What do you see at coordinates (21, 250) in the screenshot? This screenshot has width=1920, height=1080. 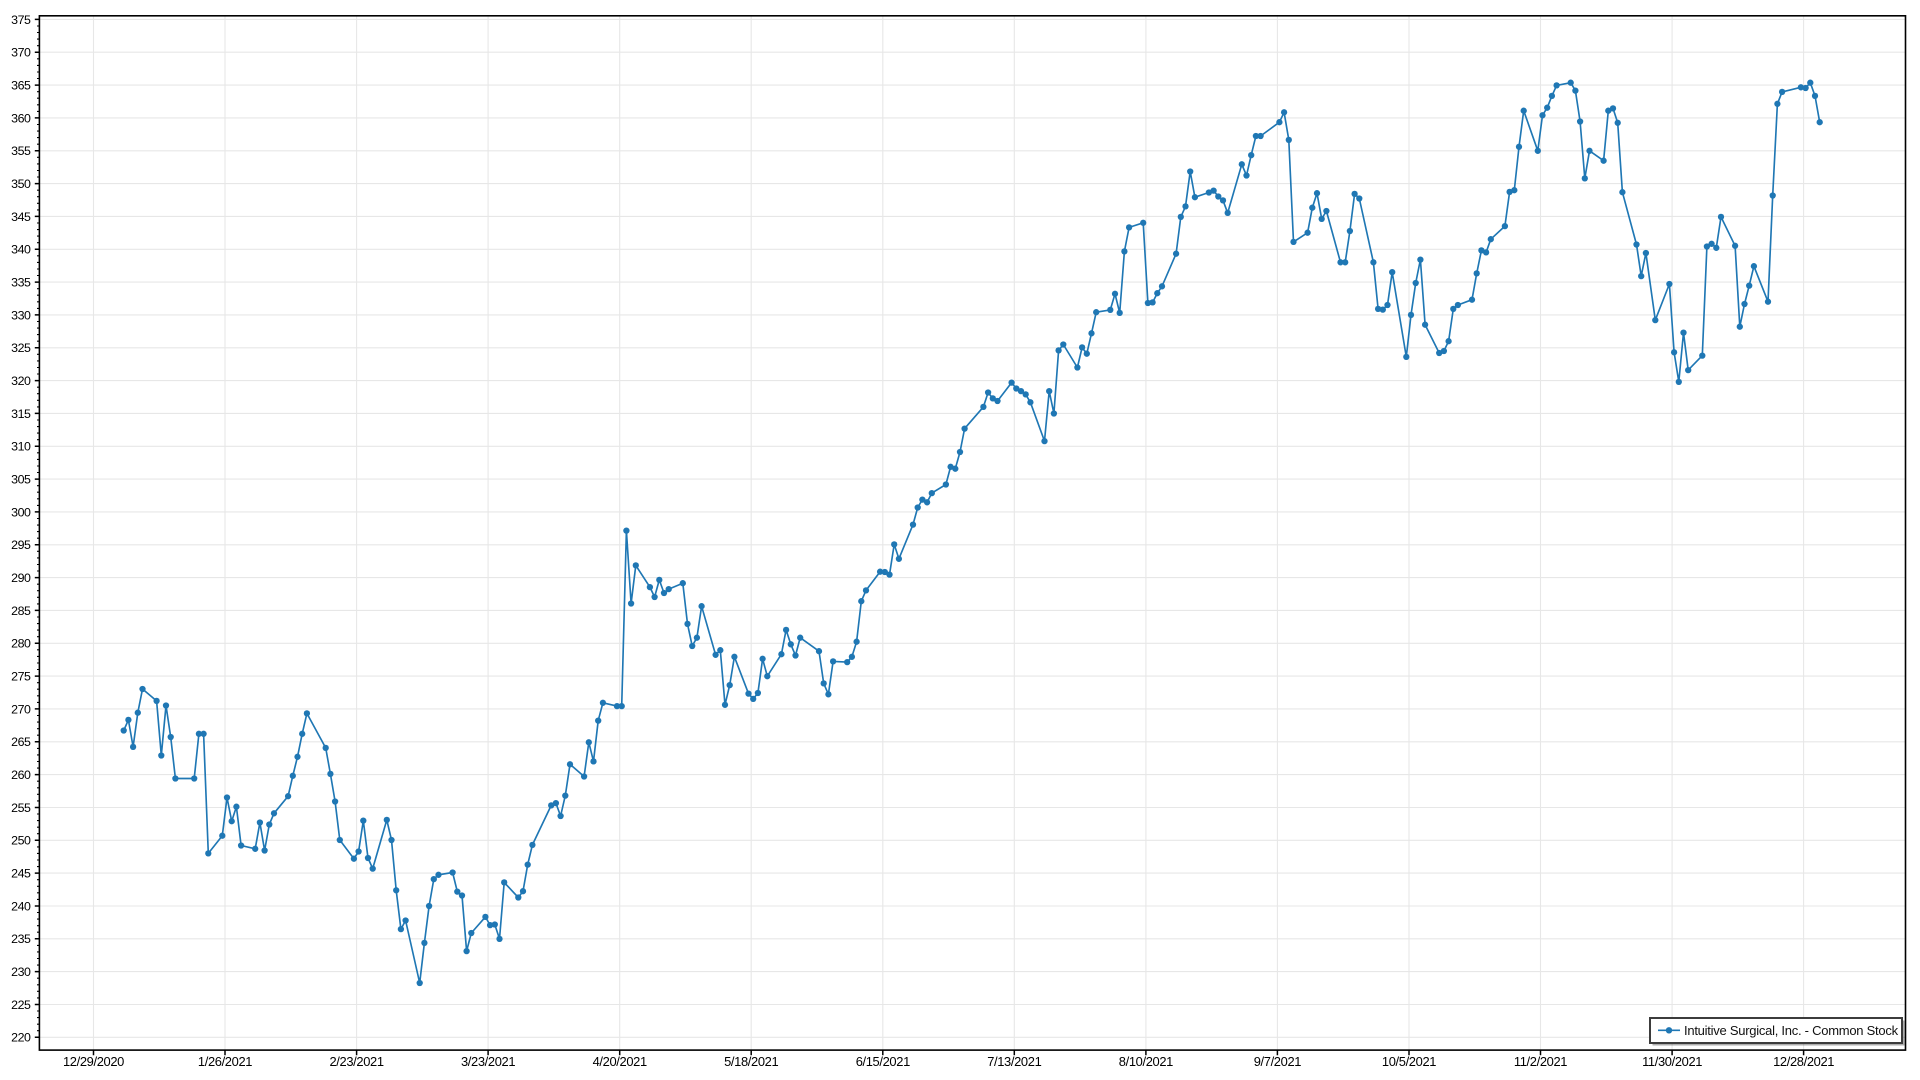 I see `svg-text: 340` at bounding box center [21, 250].